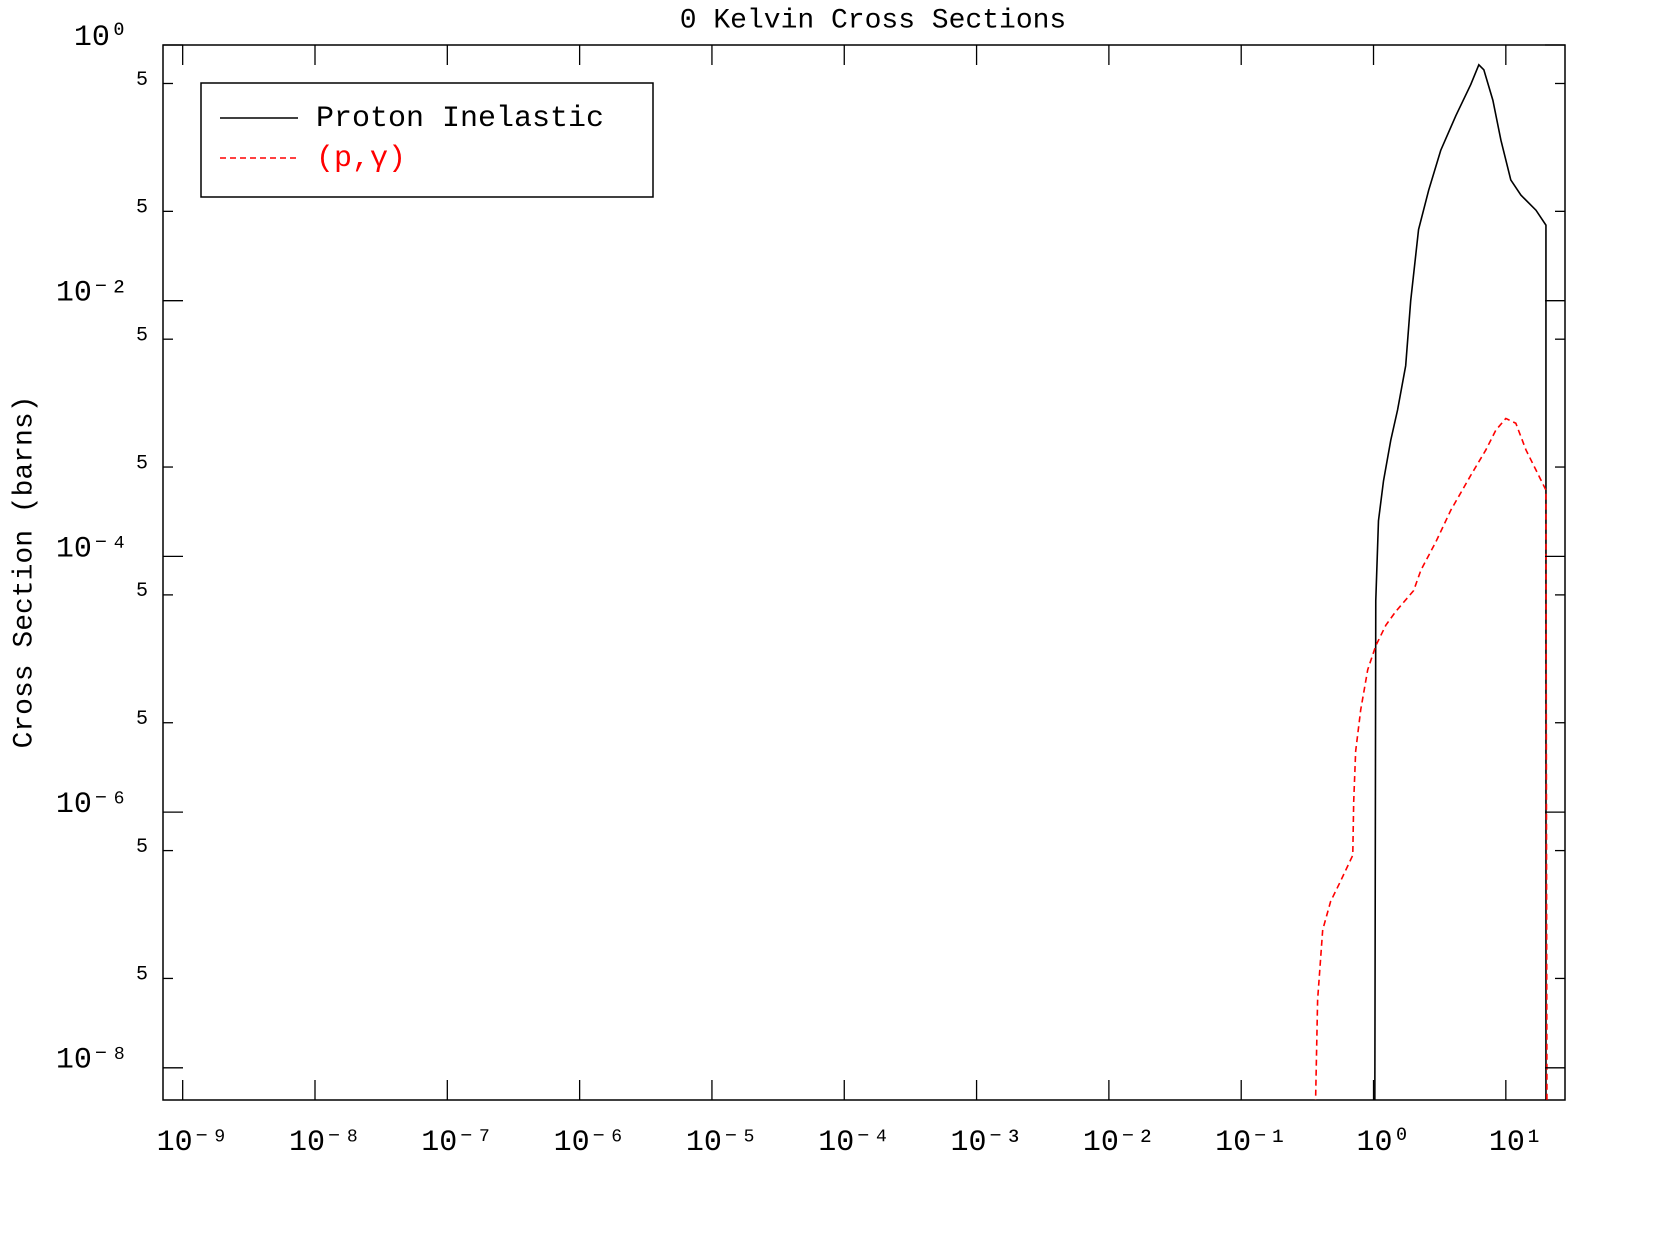 Image resolution: width=1663 pixels, height=1233 pixels. What do you see at coordinates (722, 1143) in the screenshot?
I see `x-tick-label: 10⁻⁵` at bounding box center [722, 1143].